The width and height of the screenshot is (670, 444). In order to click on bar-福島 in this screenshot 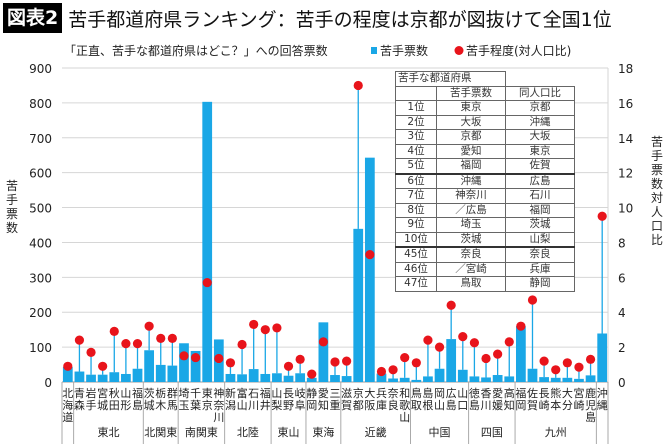, I will do `click(137, 375)`.